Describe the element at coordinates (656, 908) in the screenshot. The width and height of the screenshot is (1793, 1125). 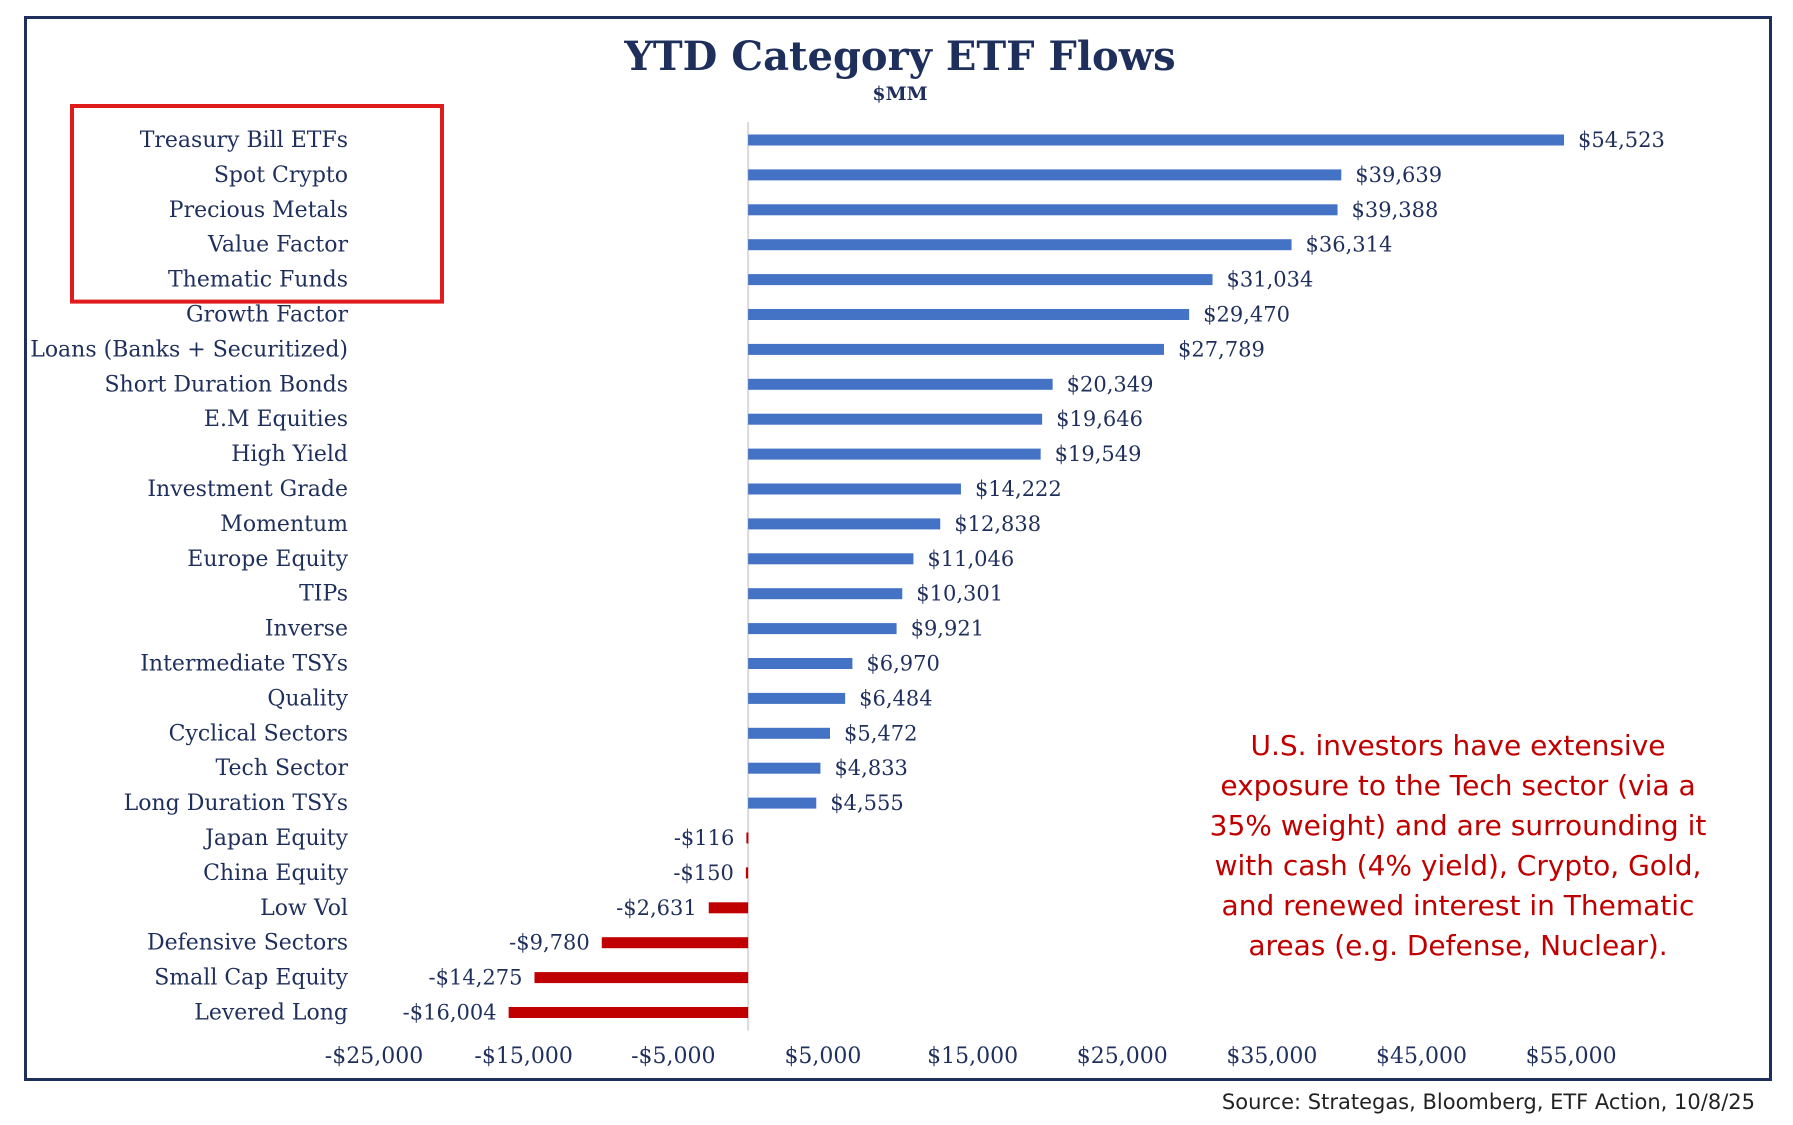
I see `data-label: -$2,631` at that location.